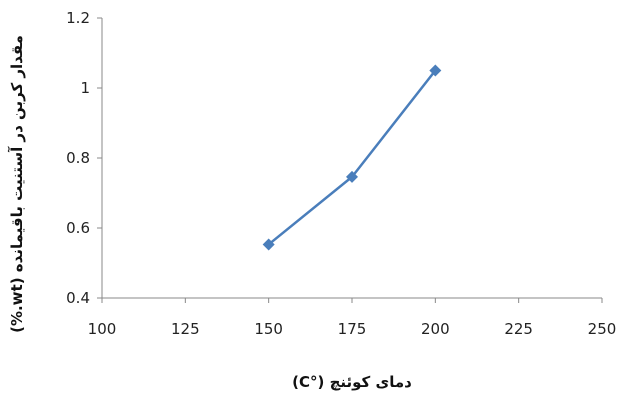 The image size is (627, 396). Describe the element at coordinates (78, 18) in the screenshot. I see `y-tick-label: 1.2` at that location.